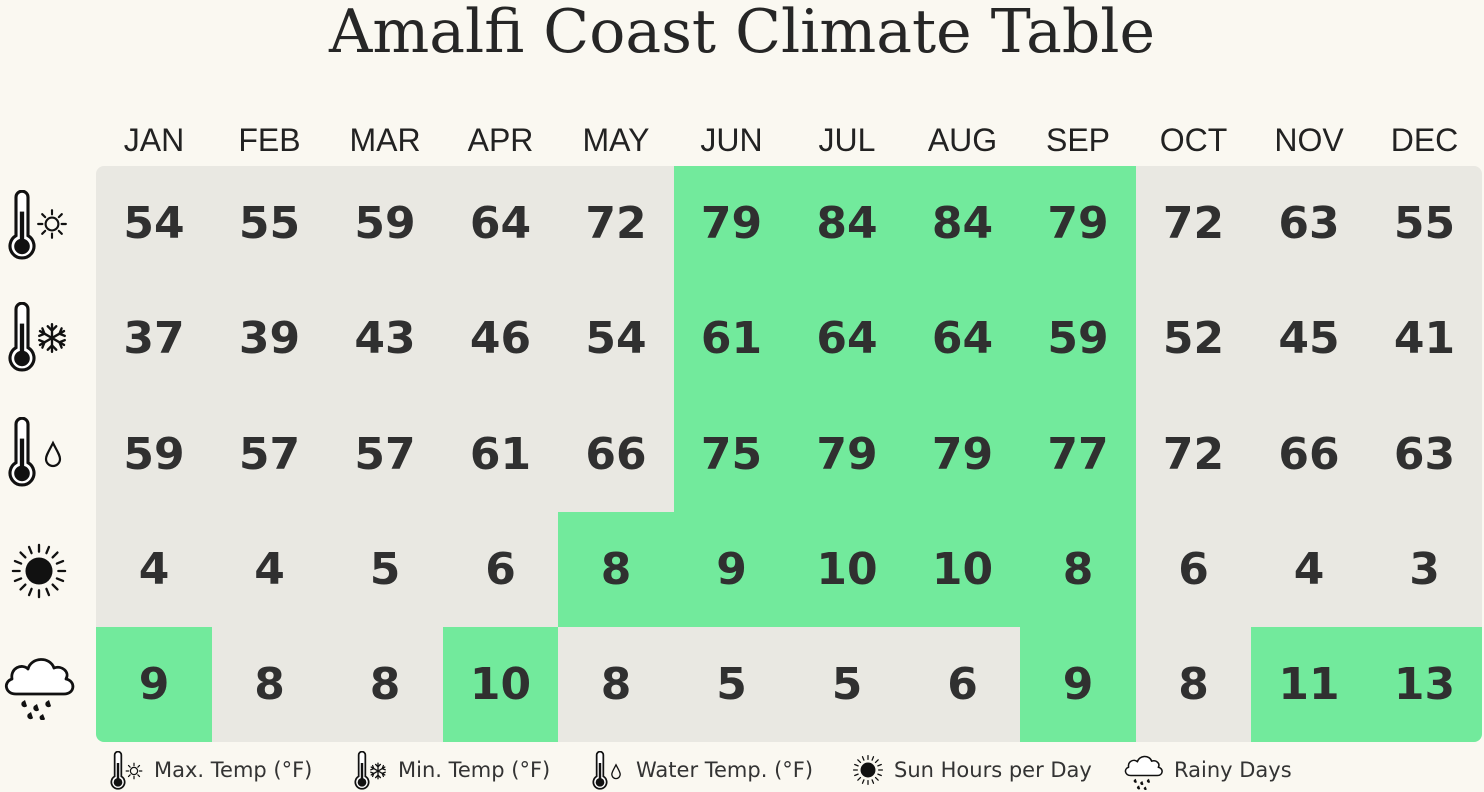  I want to click on rainy-days-cell-mar: 8, so click(385, 684).